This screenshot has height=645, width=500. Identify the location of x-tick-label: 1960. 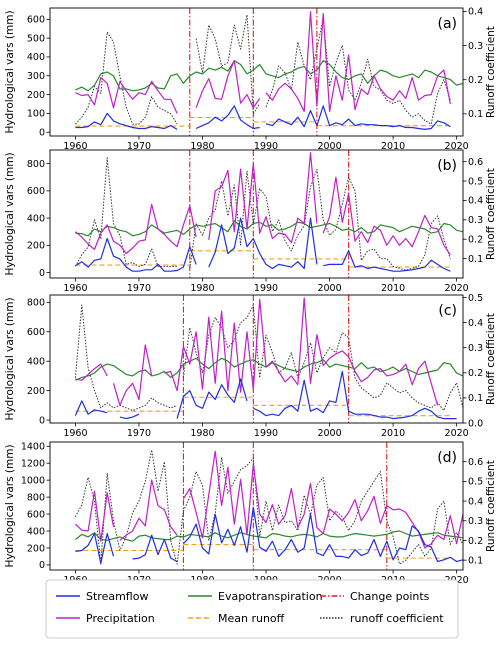
(75, 288).